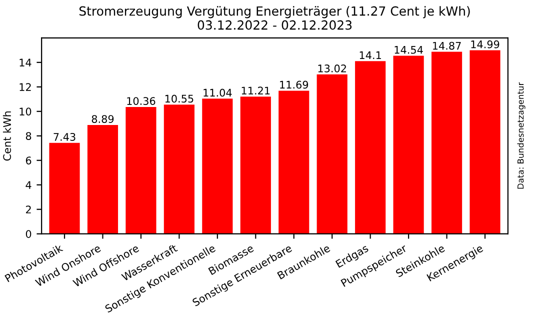 The height and width of the screenshot is (316, 533). What do you see at coordinates (29, 160) in the screenshot?
I see `y-tick-label: 6` at bounding box center [29, 160].